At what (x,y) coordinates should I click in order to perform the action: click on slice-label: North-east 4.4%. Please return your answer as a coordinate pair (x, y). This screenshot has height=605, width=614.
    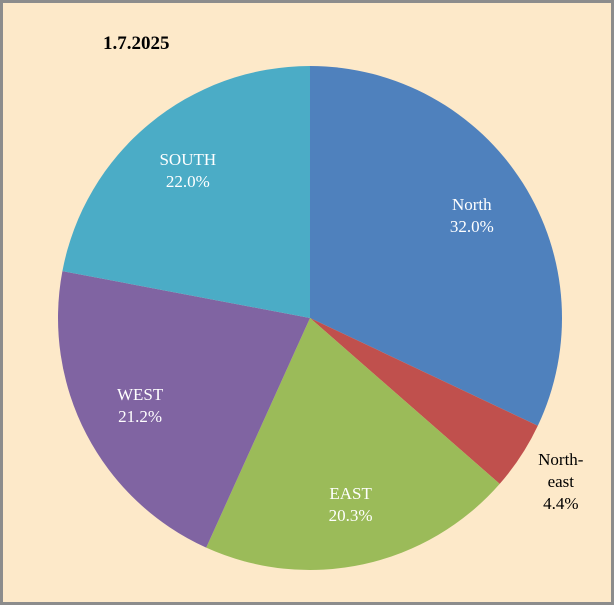
    Looking at the image, I should click on (561, 482).